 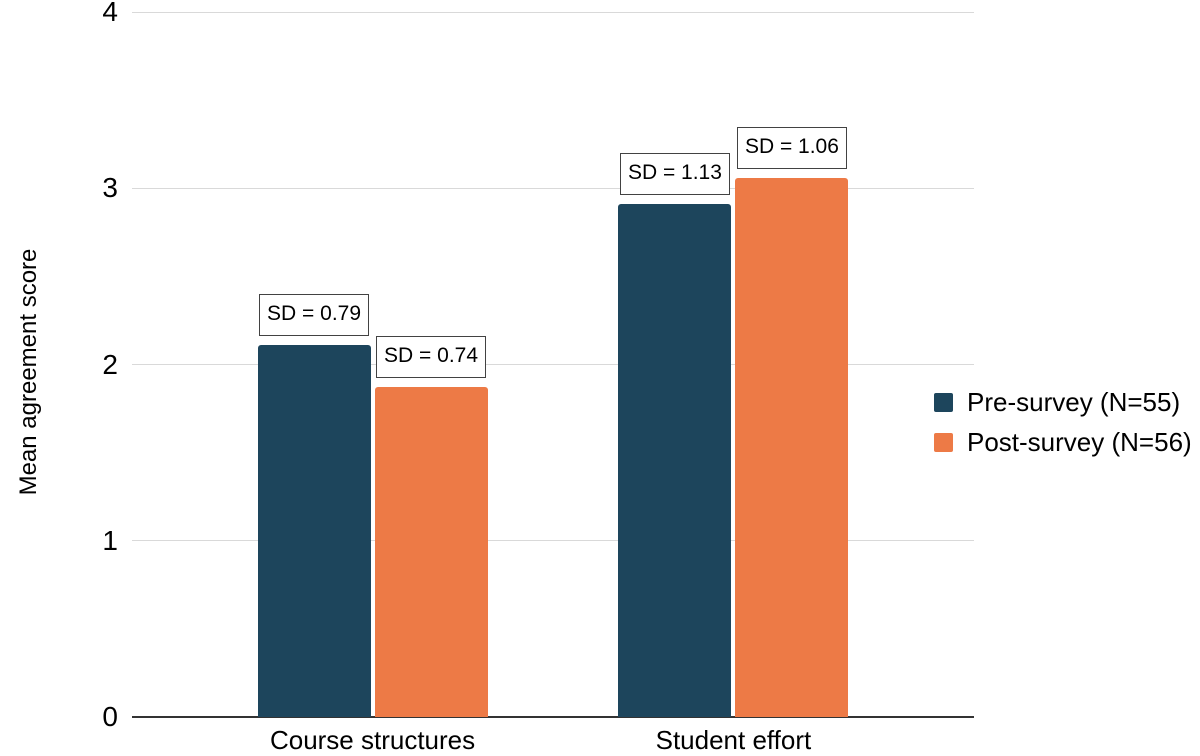 I want to click on gridline-y4, so click(x=553, y=12).